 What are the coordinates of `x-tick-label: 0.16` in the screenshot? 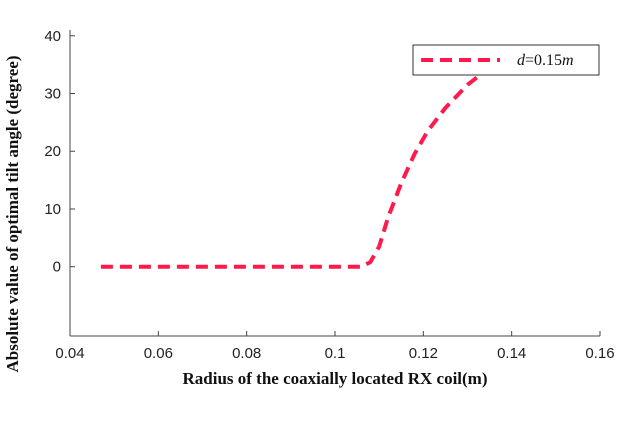 It's located at (599, 353).